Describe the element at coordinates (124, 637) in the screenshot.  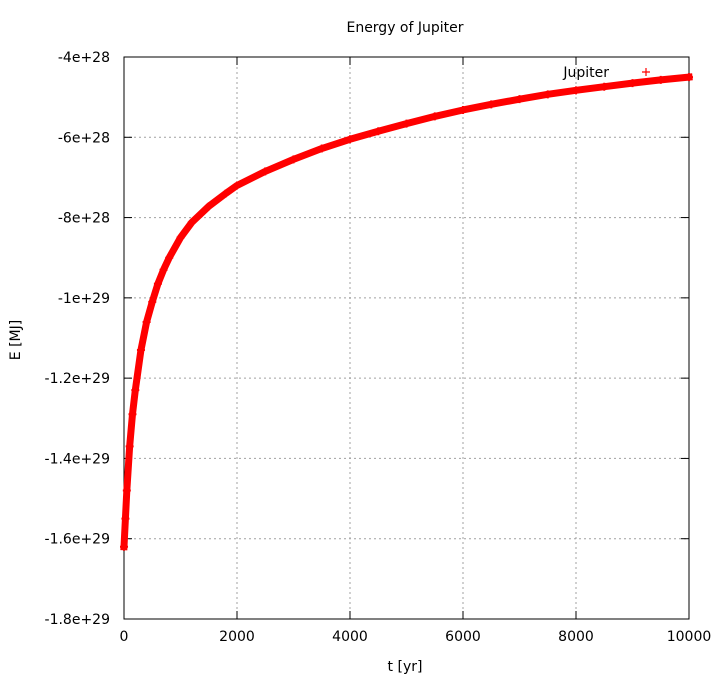
I see `x-tick-label: 0` at that location.